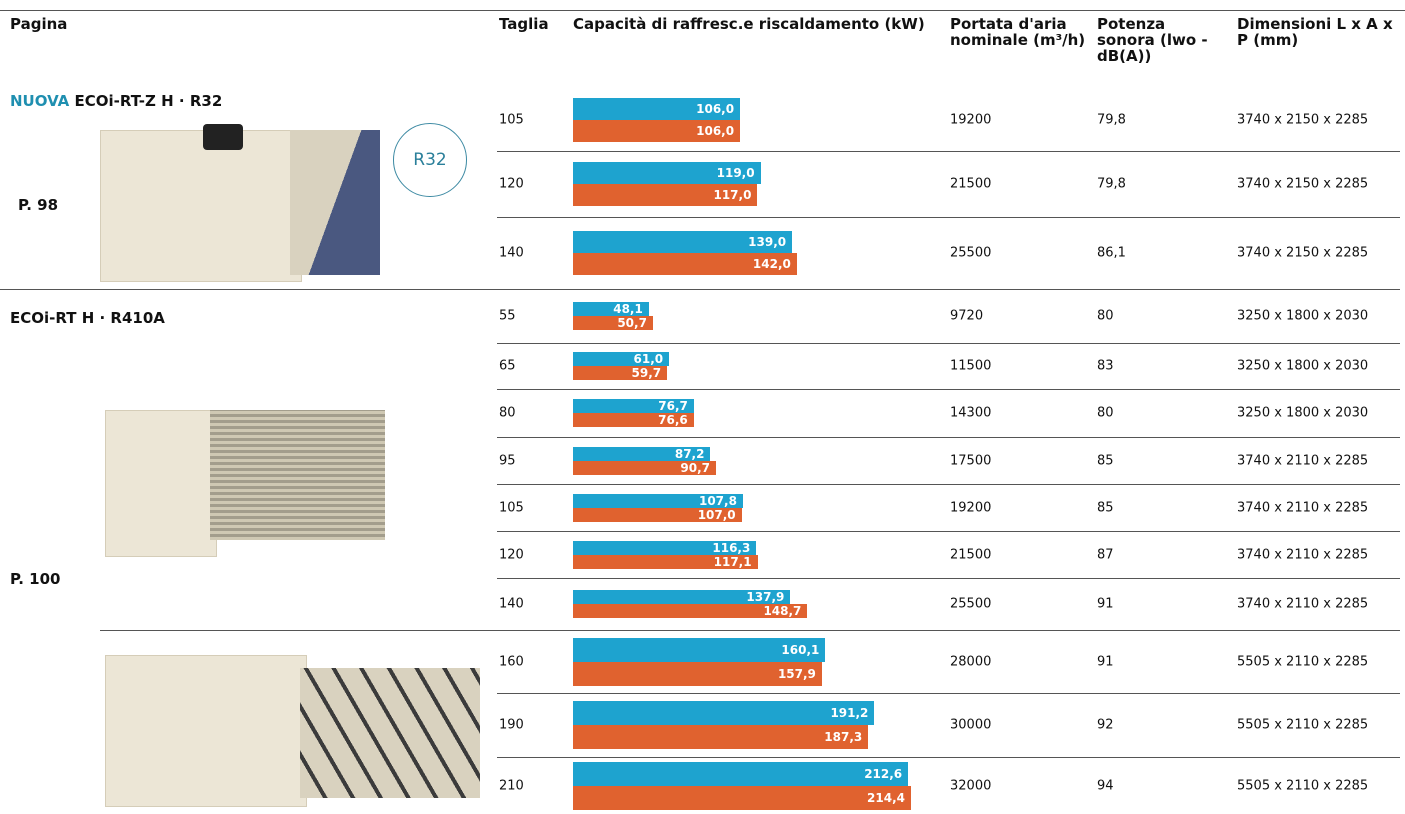  I want to click on size: 65, so click(507, 366).